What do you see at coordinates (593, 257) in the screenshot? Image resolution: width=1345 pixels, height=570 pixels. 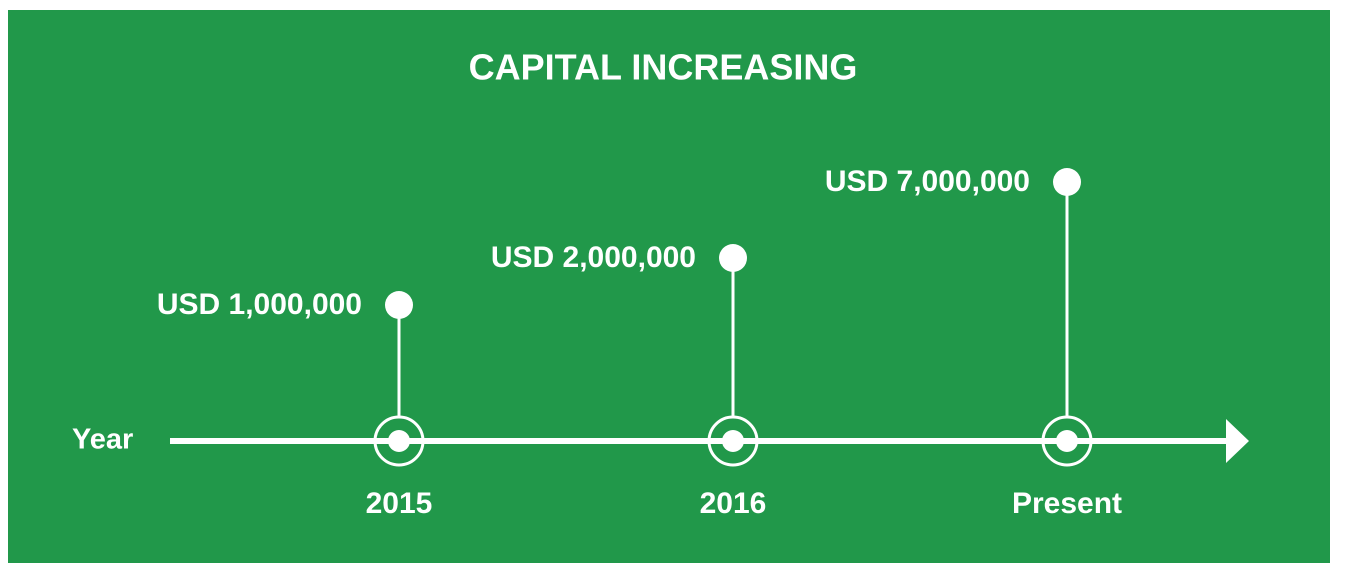 I see `amount-label: USD 2,000,000` at bounding box center [593, 257].